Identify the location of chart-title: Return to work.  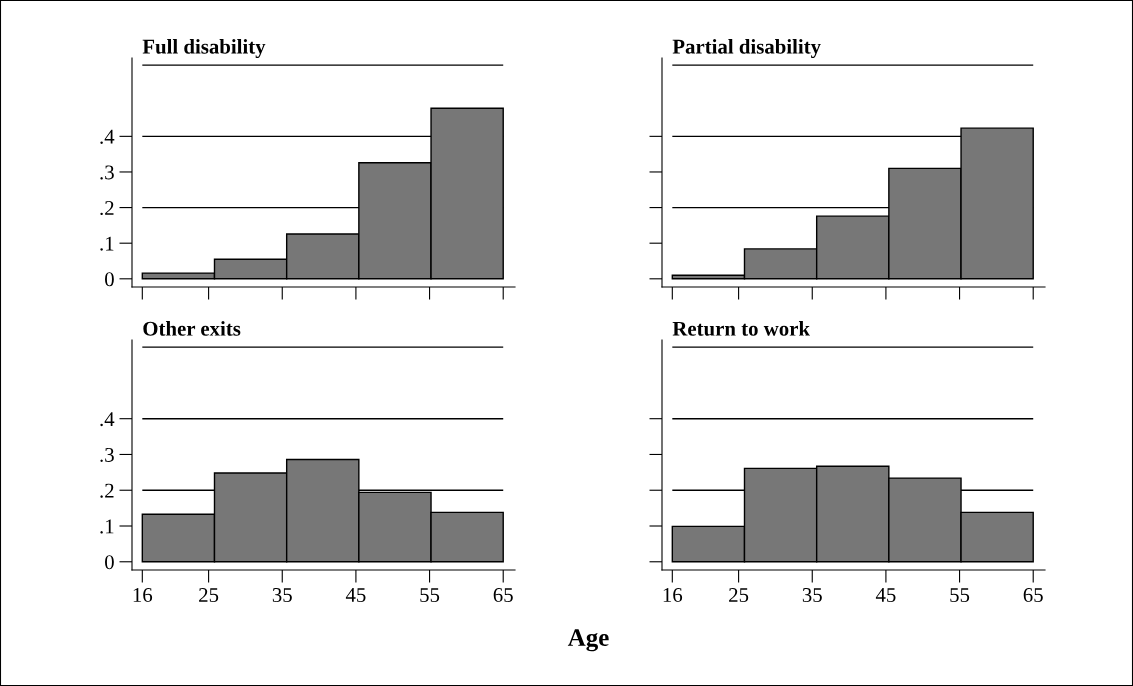
(741, 328).